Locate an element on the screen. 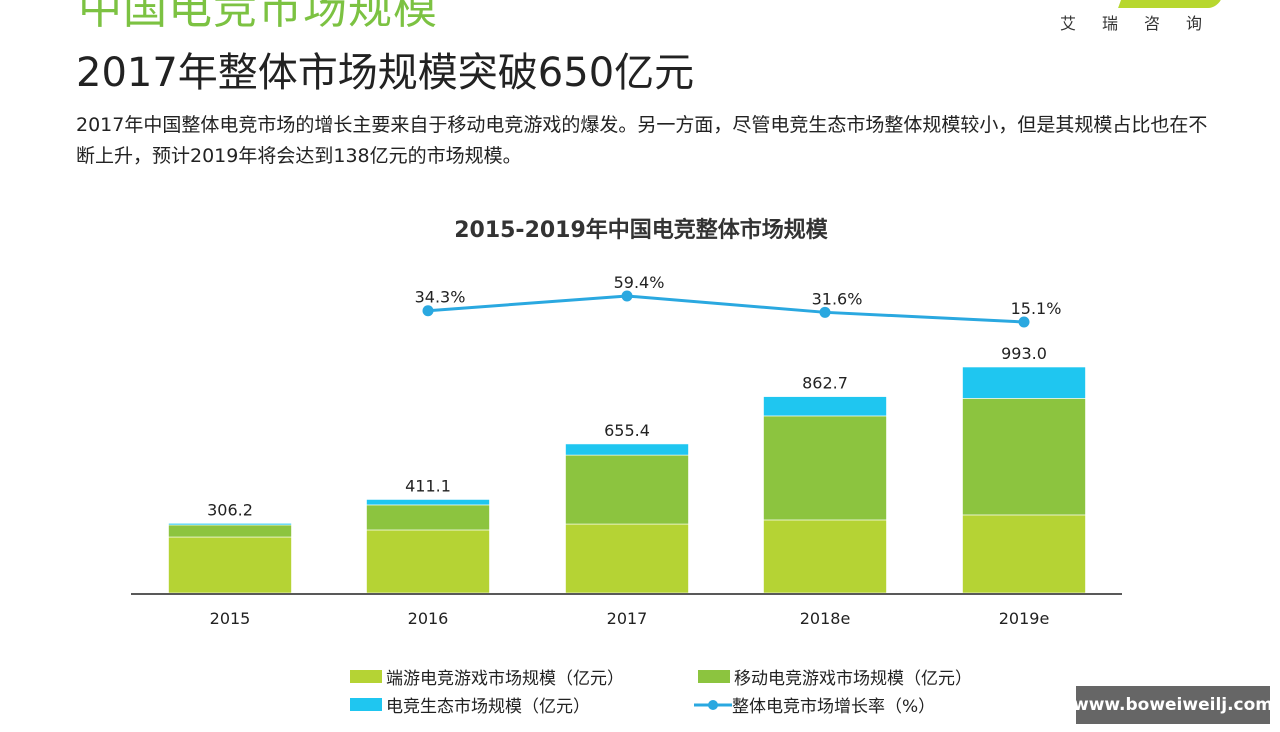  legend-item-mobile: 移动电竞游戏市场规模（亿元） is located at coordinates (835, 676).